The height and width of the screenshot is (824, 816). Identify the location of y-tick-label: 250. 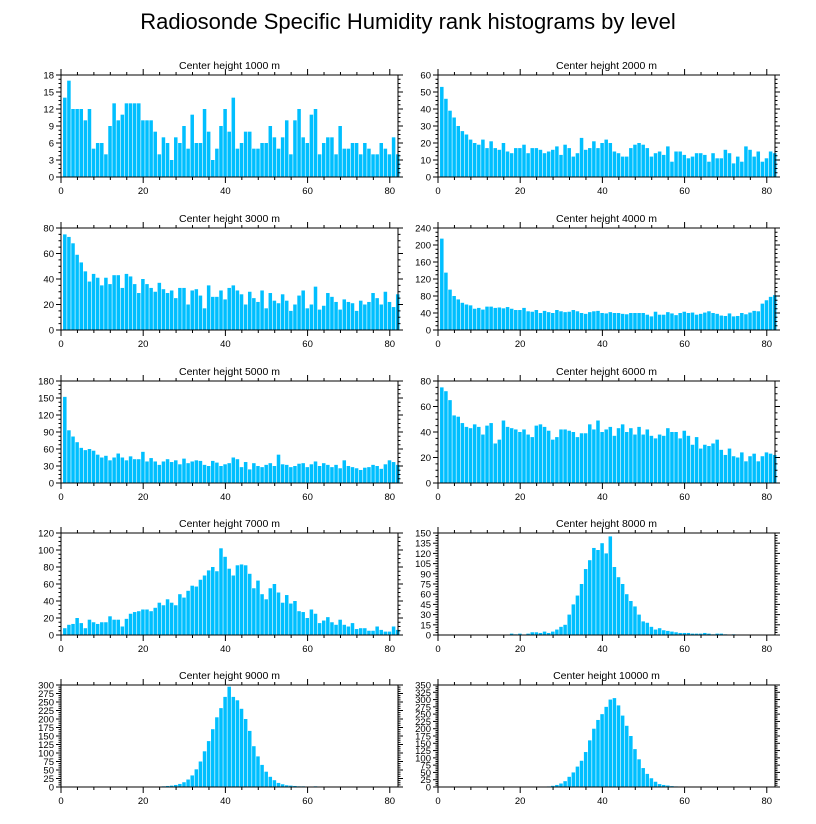
(46, 703).